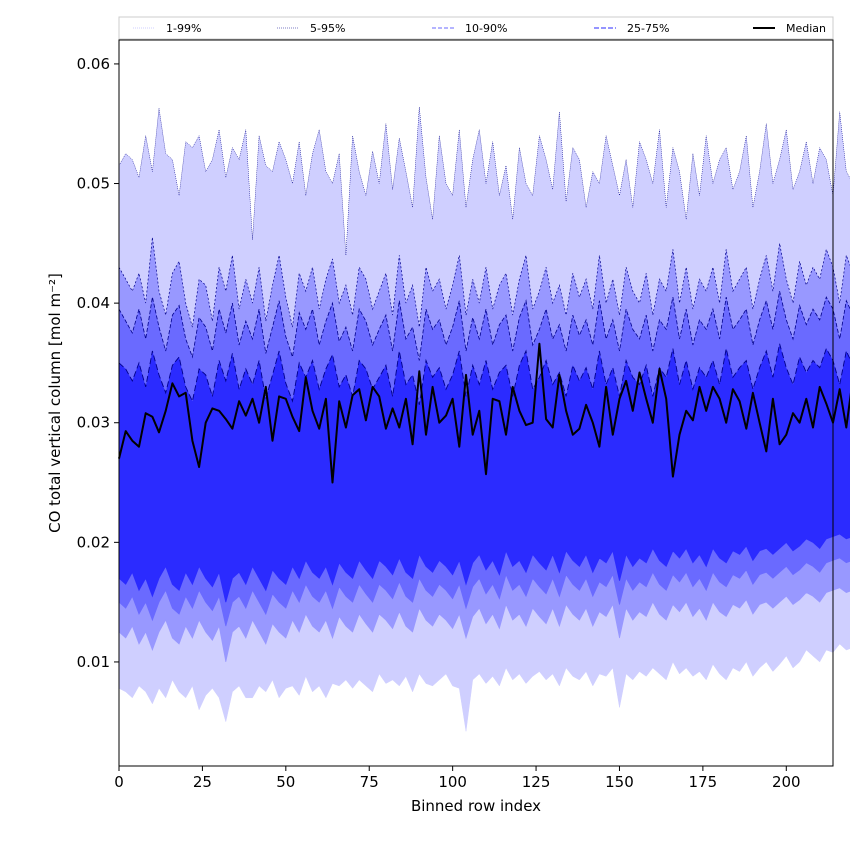  What do you see at coordinates (536, 782) in the screenshot?
I see `x-tick-label: 125` at bounding box center [536, 782].